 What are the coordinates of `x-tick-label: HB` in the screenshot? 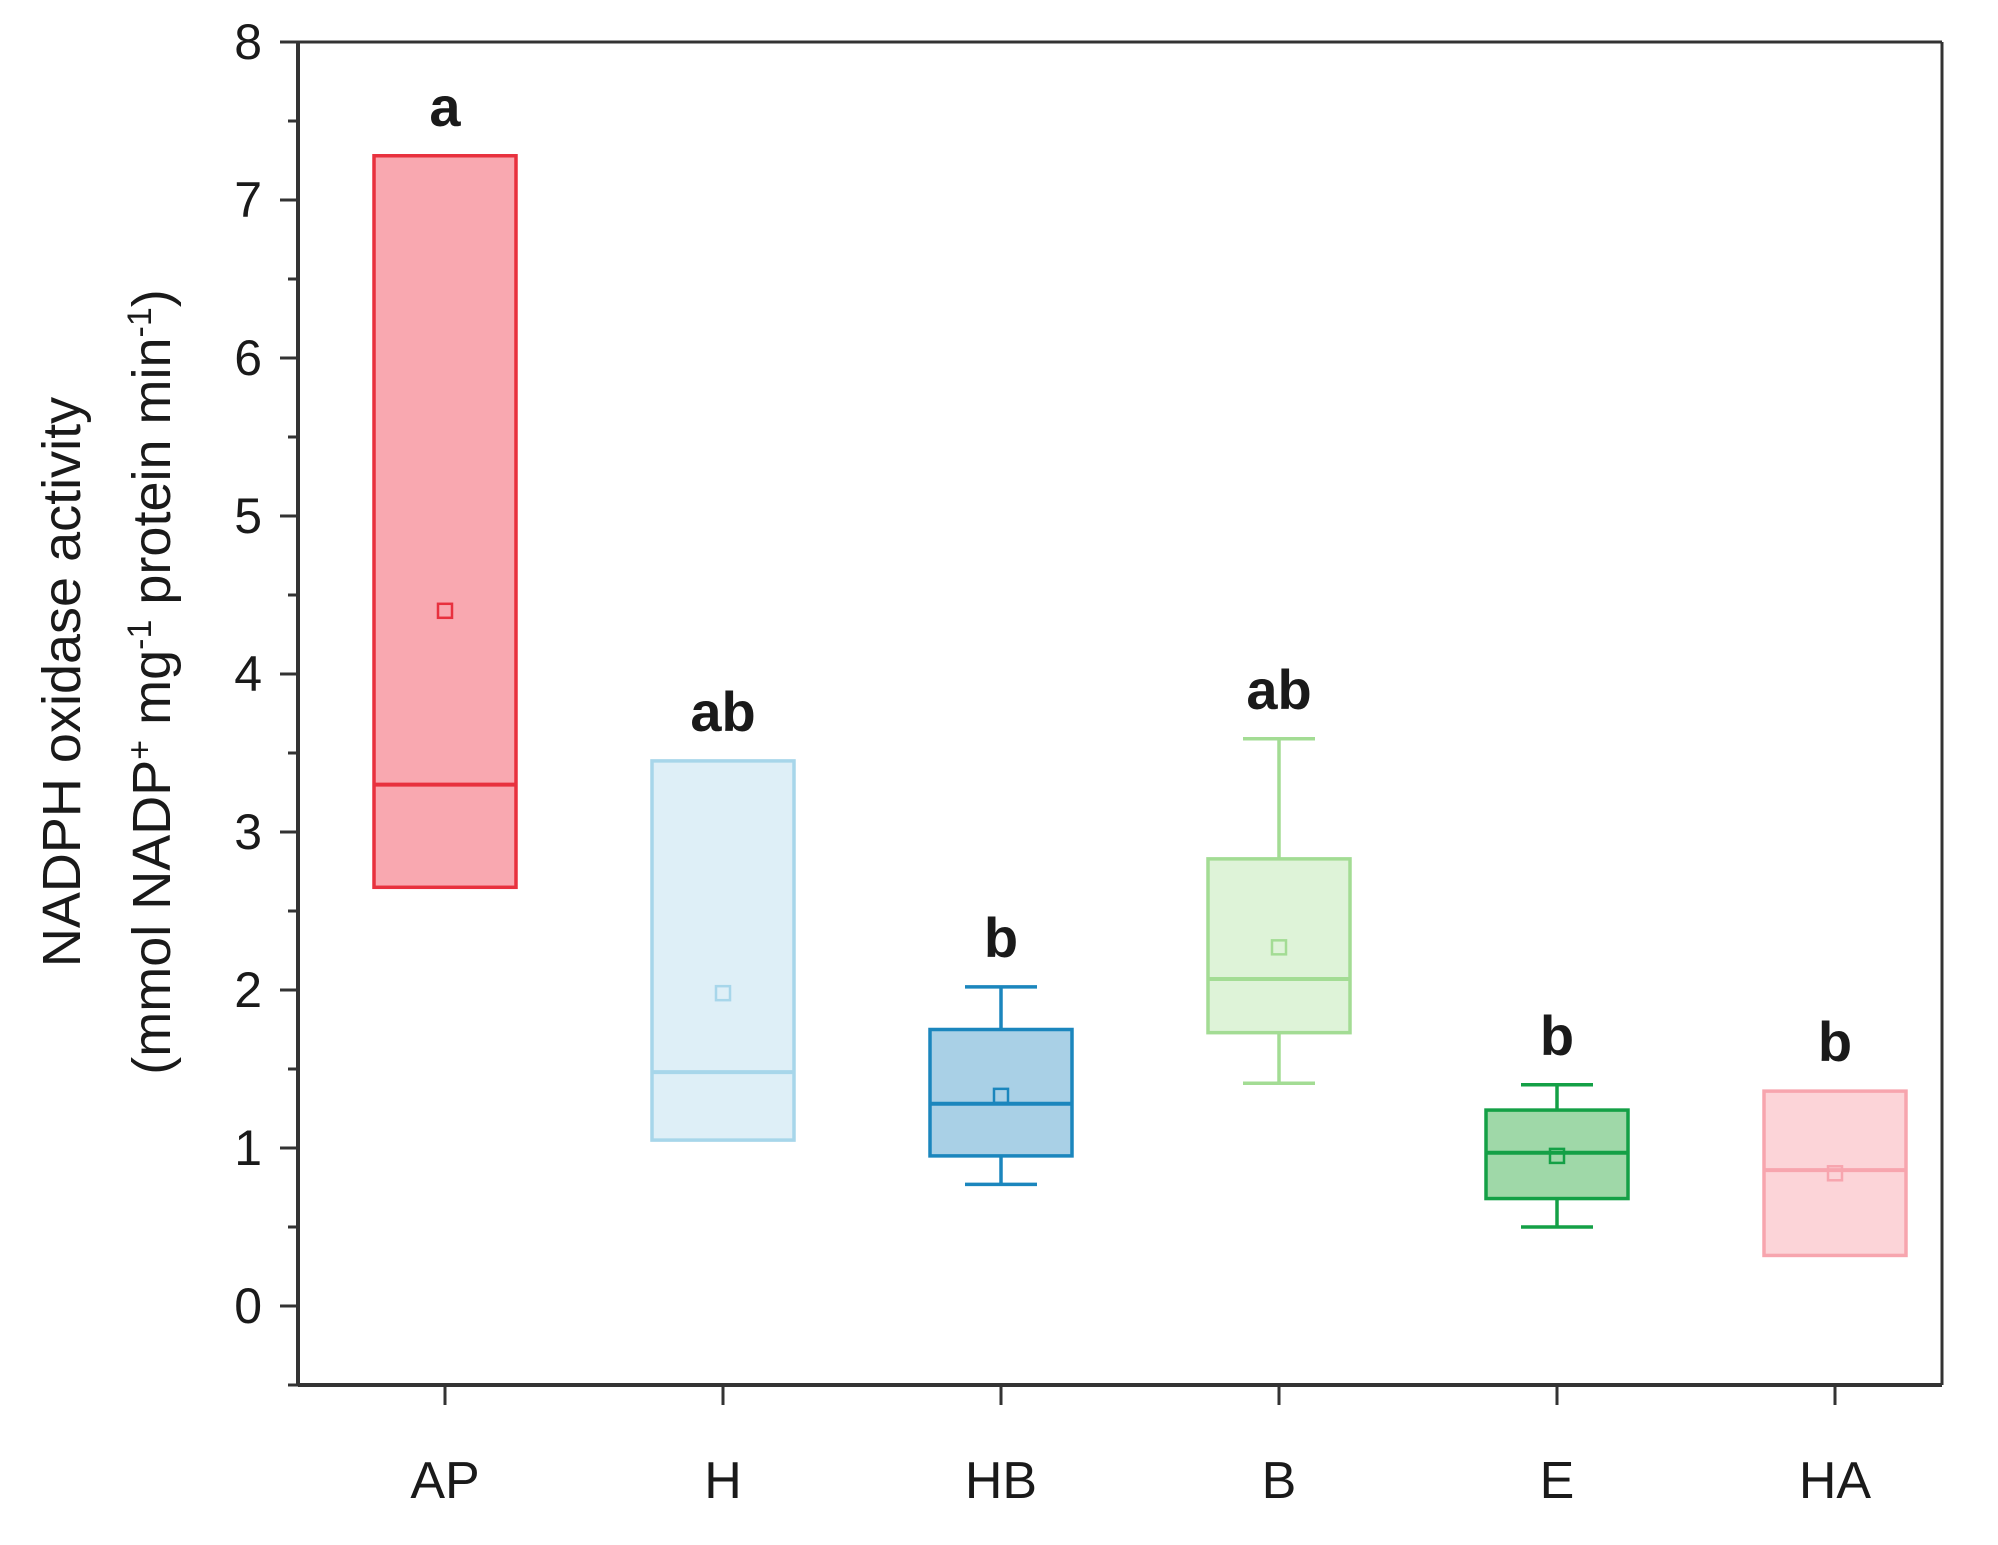 It's located at (1001, 1481).